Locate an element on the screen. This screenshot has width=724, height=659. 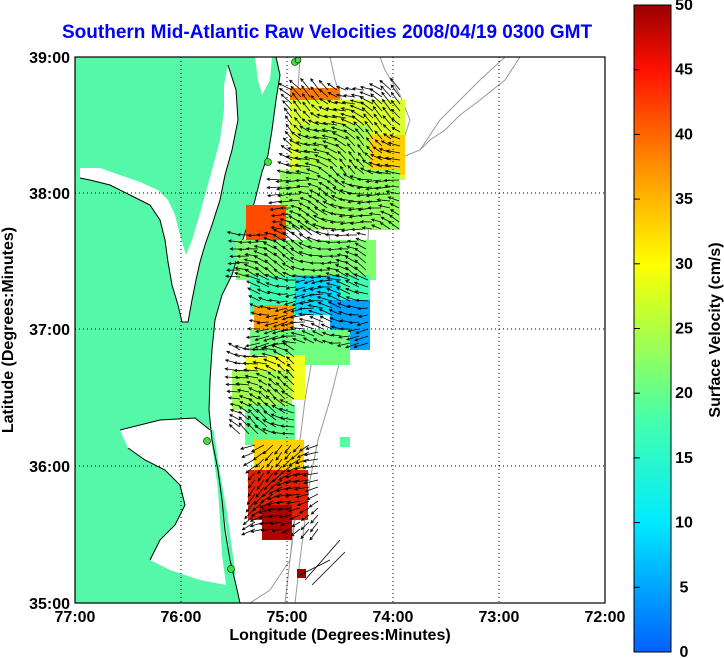
colorbar-tick-label: 30 is located at coordinates (684, 264).